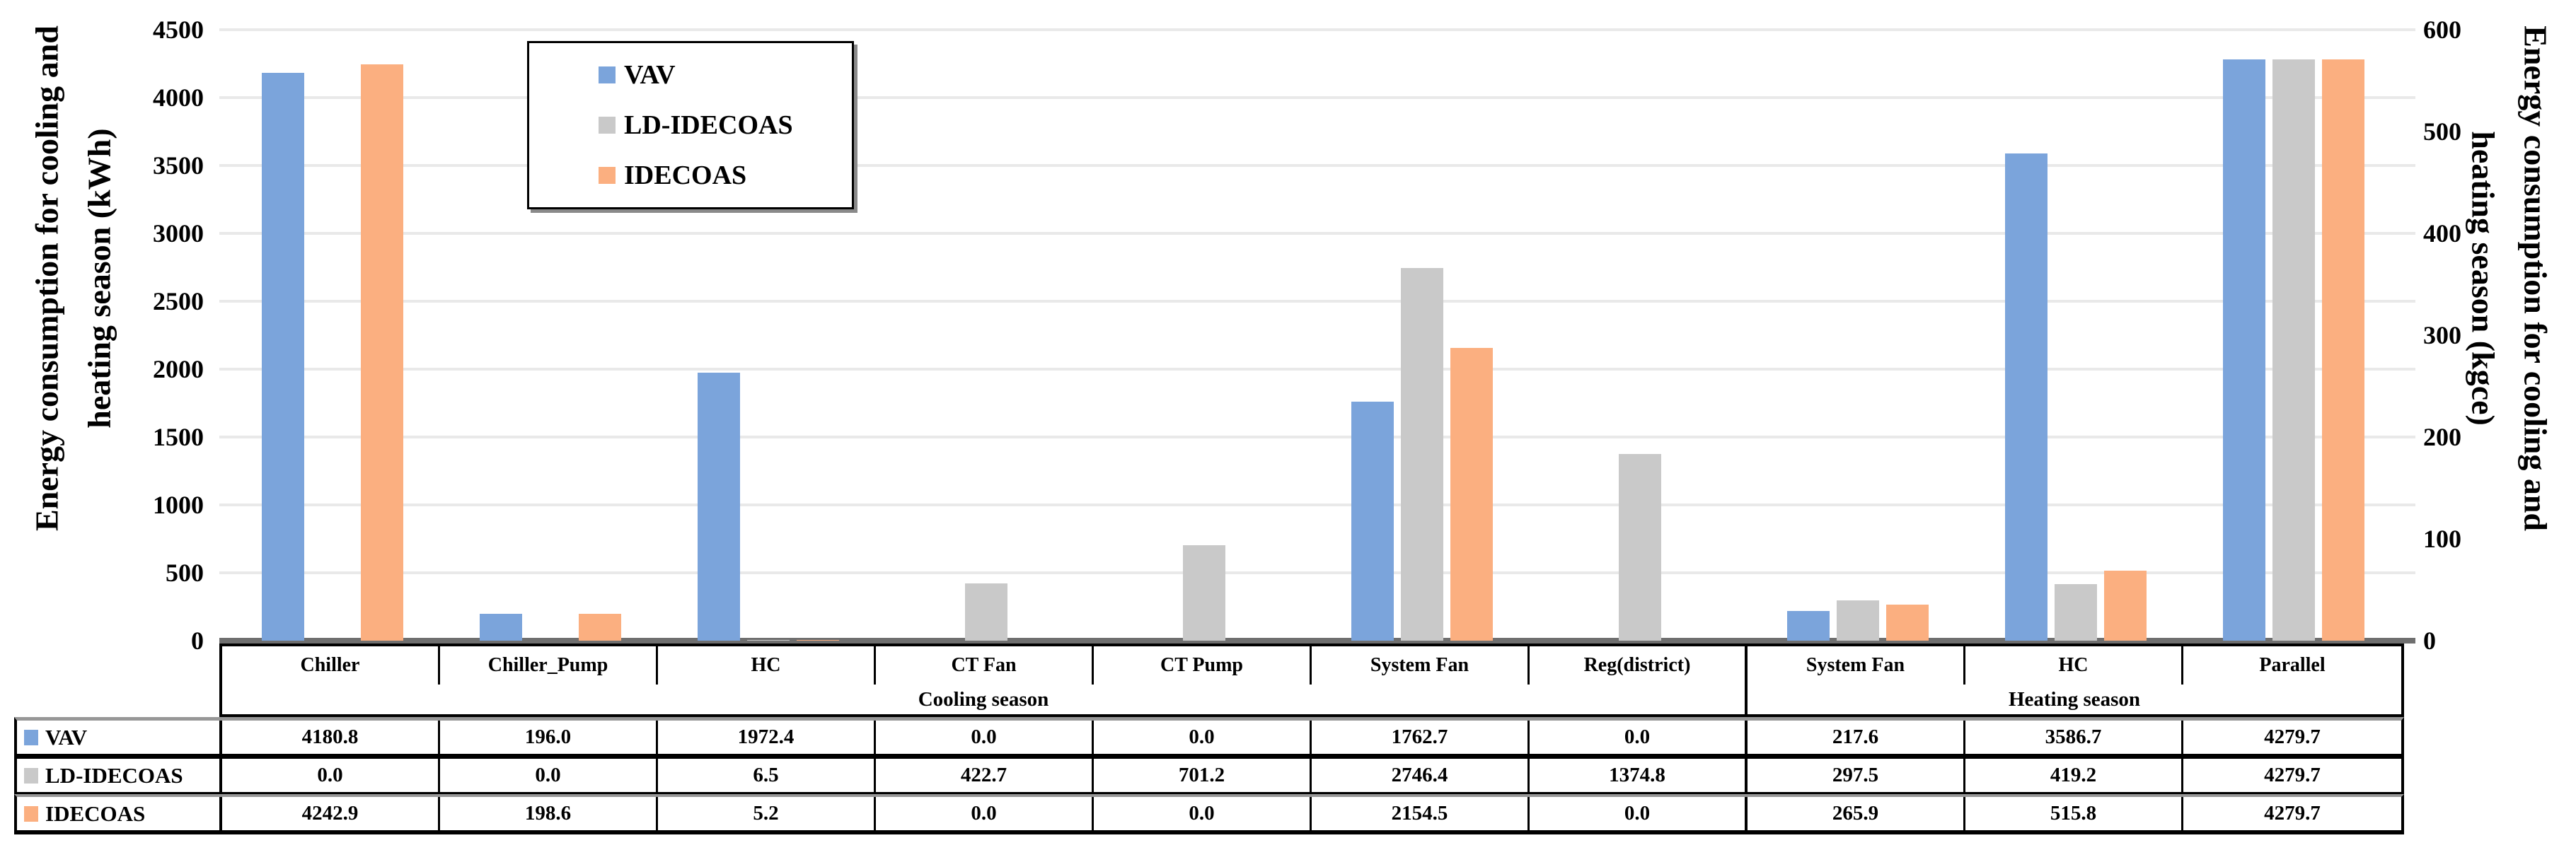  What do you see at coordinates (331, 737) in the screenshot?
I see `table-value-VAV-Chiller: 4180.8` at bounding box center [331, 737].